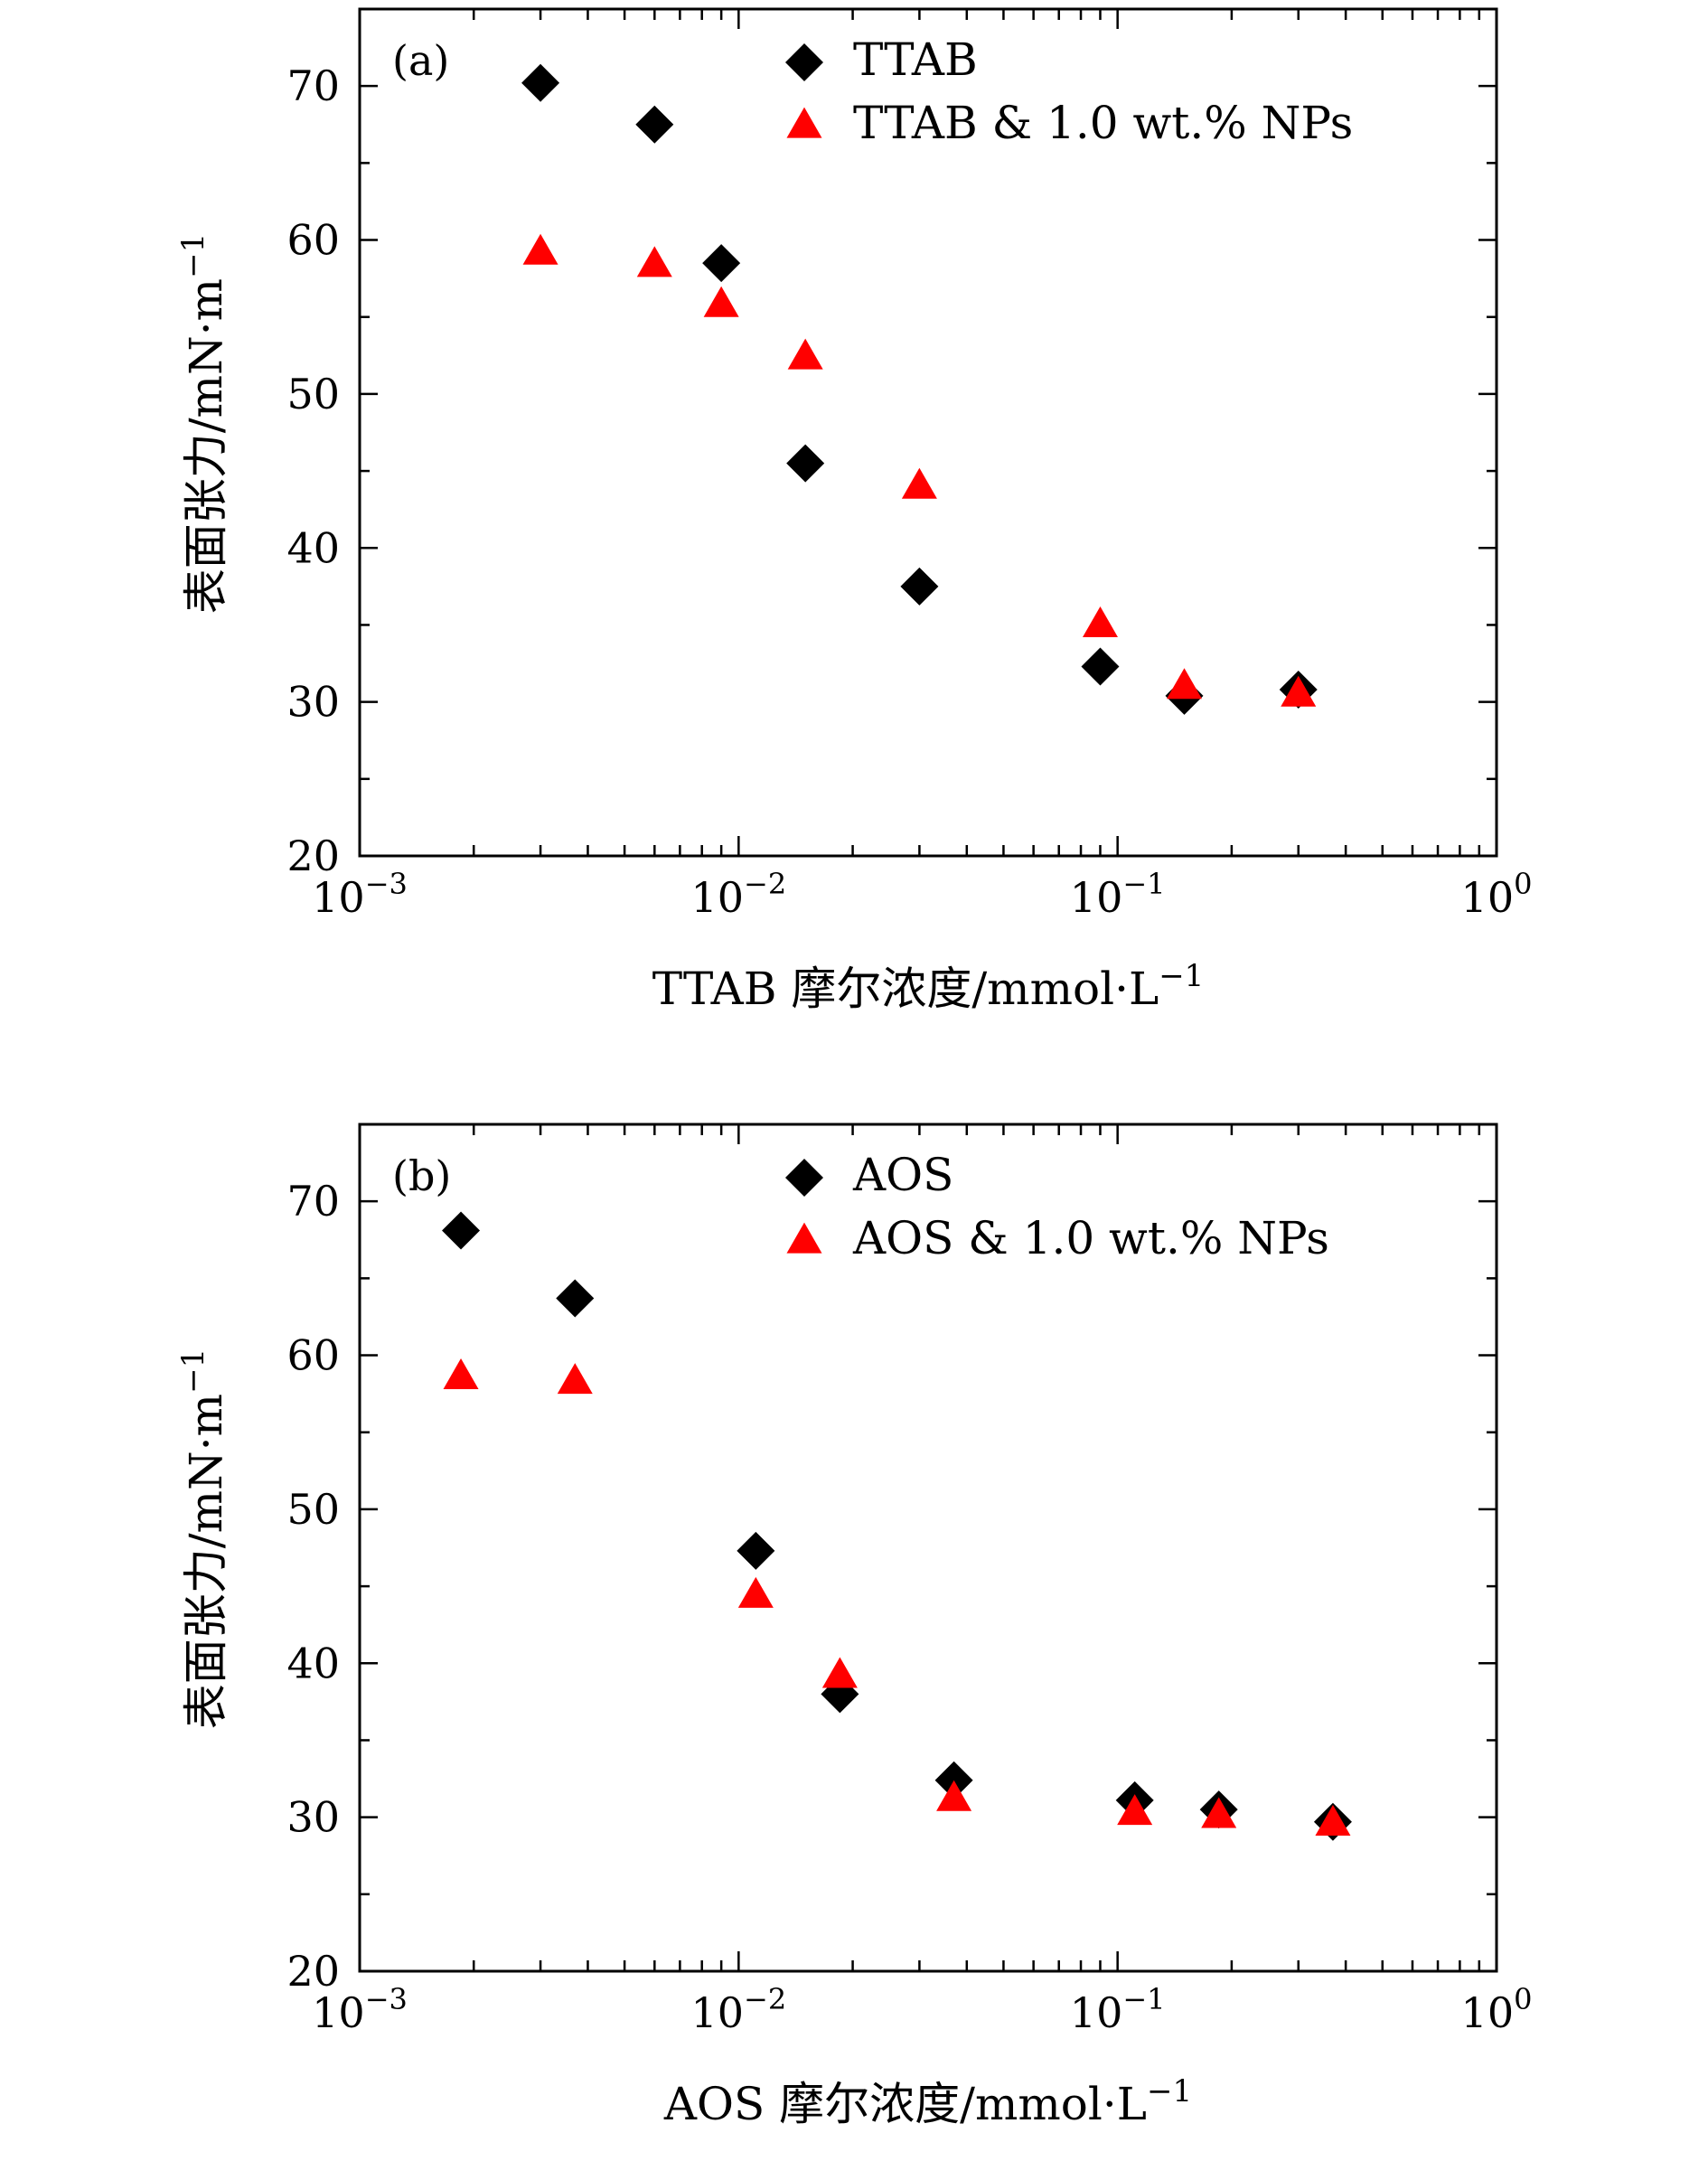 The image size is (1708, 2161). What do you see at coordinates (915, 60) in the screenshot?
I see `legend-label: TTAB` at bounding box center [915, 60].